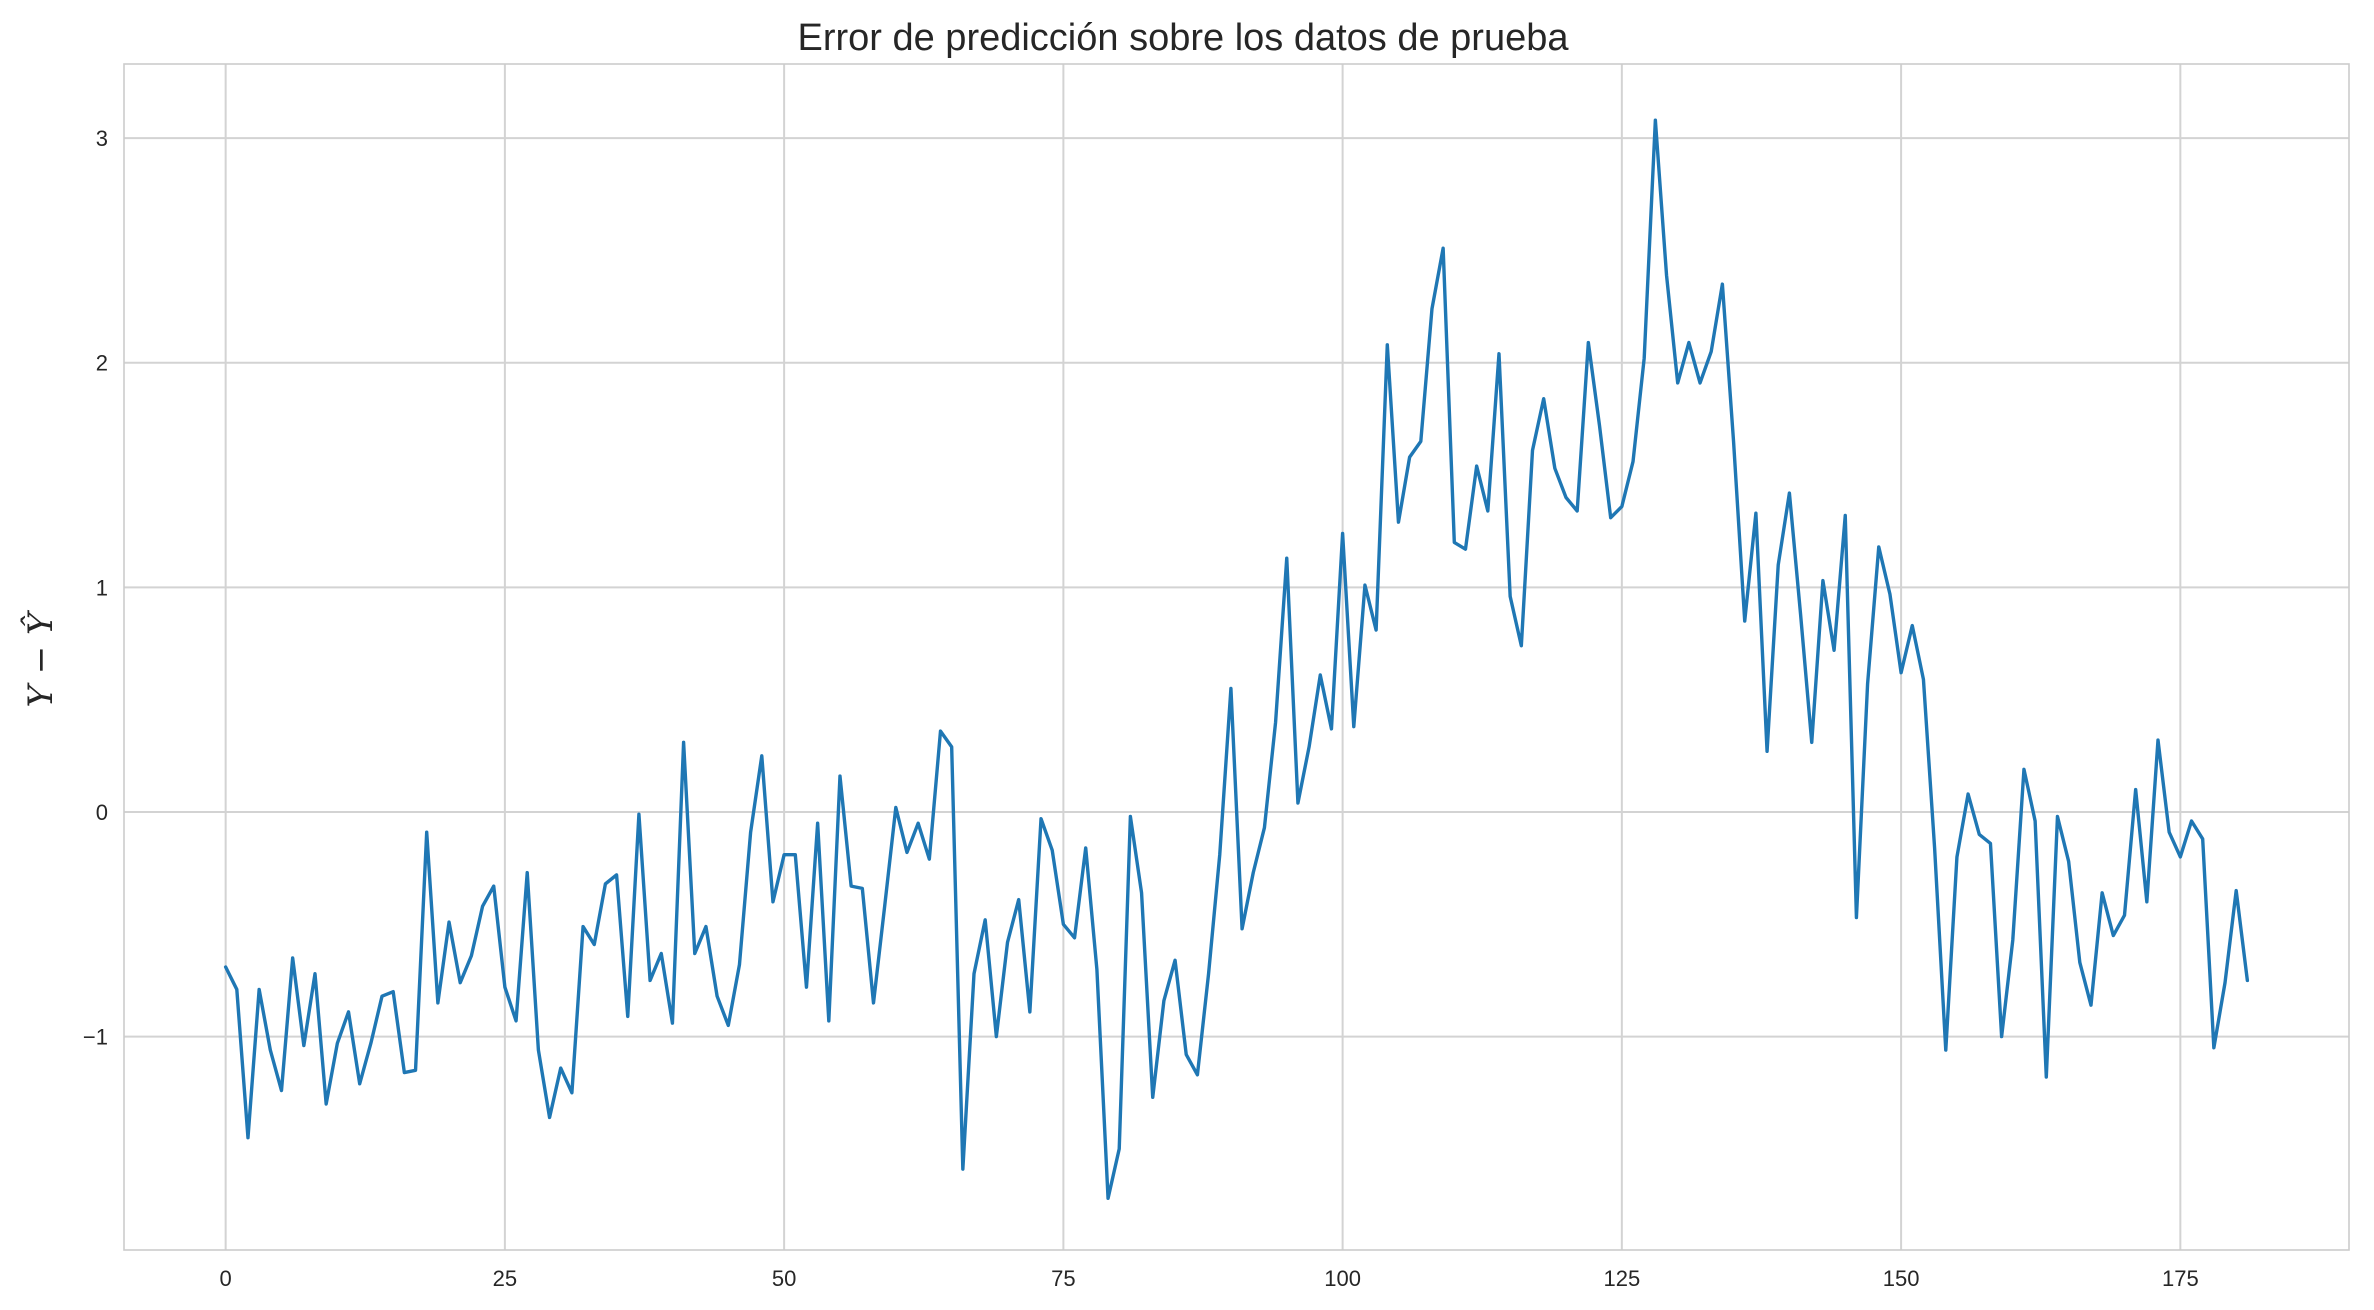 The height and width of the screenshot is (1310, 2374). Describe the element at coordinates (2180, 1278) in the screenshot. I see `x-tick-label: 175` at that location.